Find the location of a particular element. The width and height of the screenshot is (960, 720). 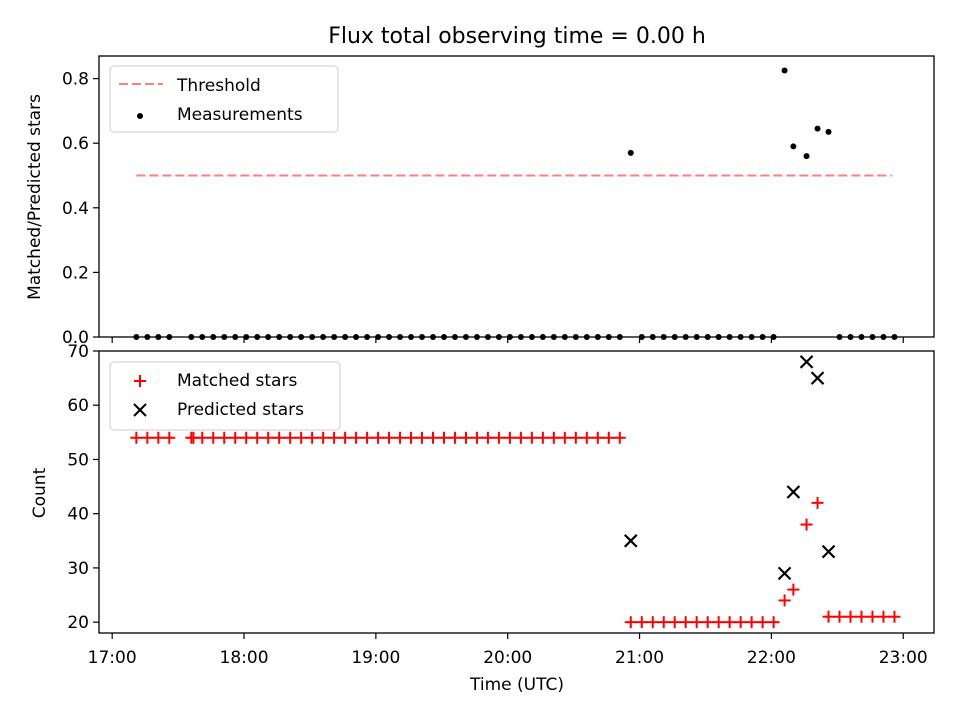

top-y-tick-label: 0.2 is located at coordinates (75, 273).